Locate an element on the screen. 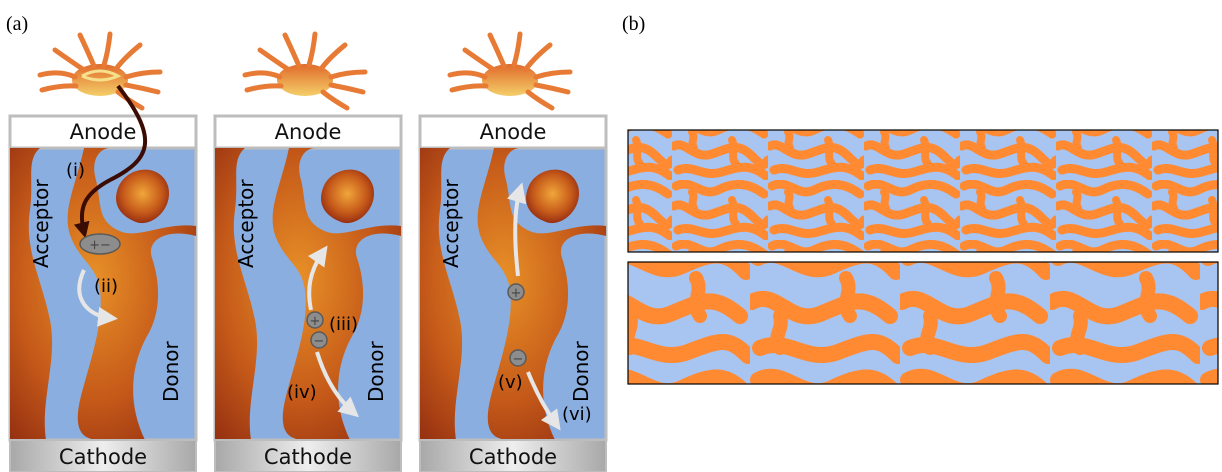  device-step-1: Anode Cathode Acceptor Donor (i) +− (ii) is located at coordinates (103, 251).